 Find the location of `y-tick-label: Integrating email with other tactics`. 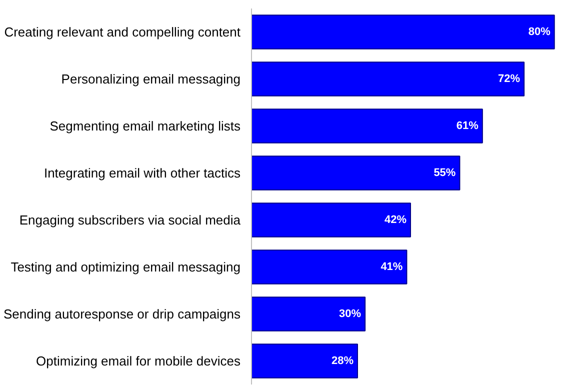

y-tick-label: Integrating email with other tactics is located at coordinates (142, 173).